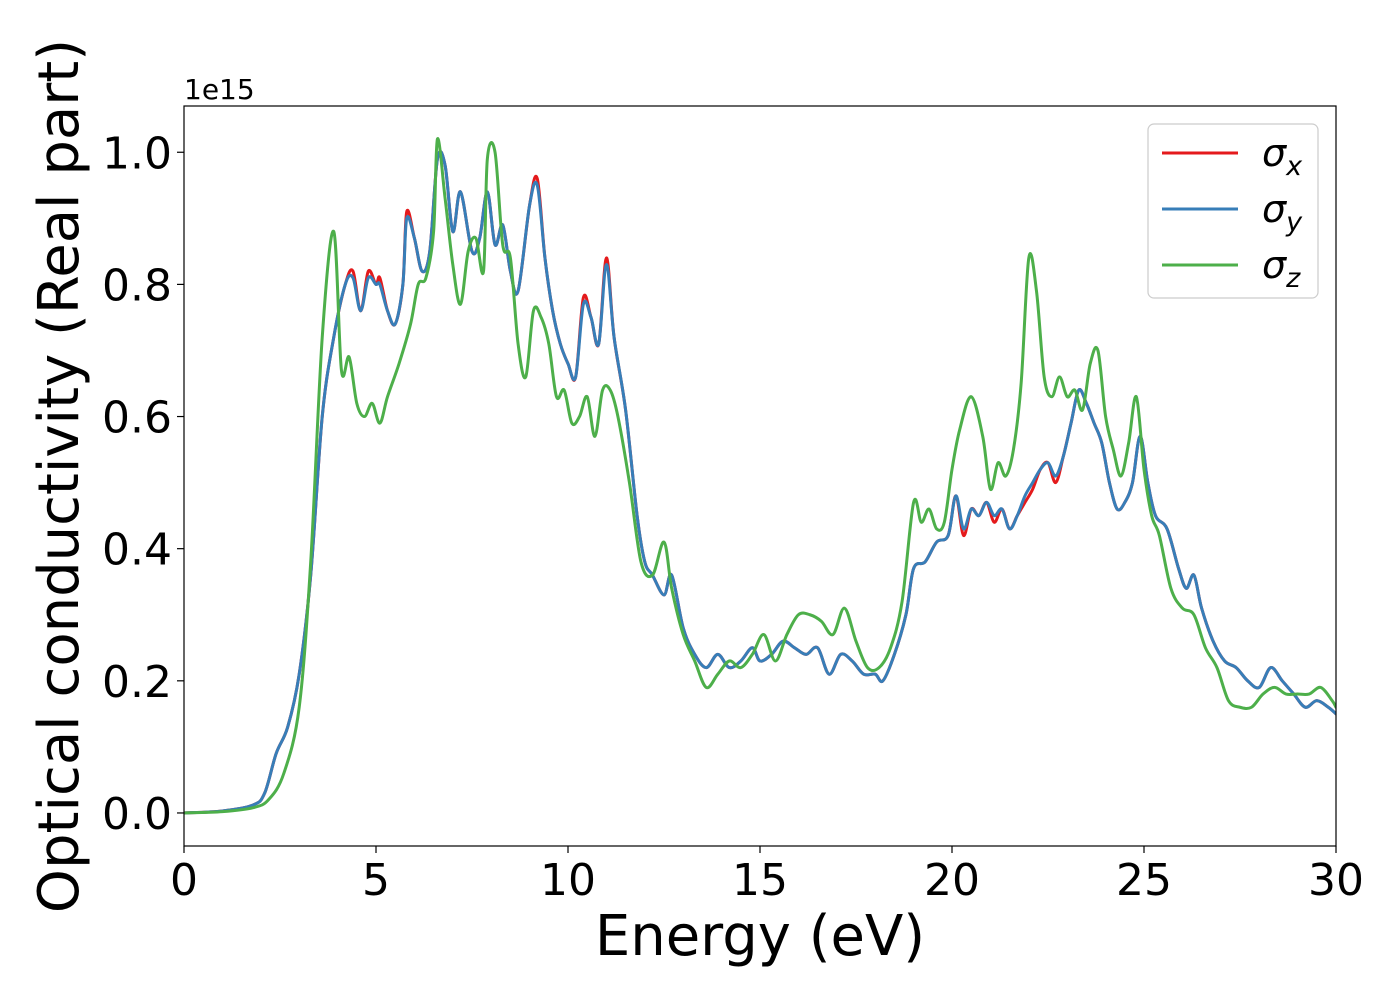 The image size is (1400, 1000). I want to click on x-tick-label: 0, so click(184, 880).